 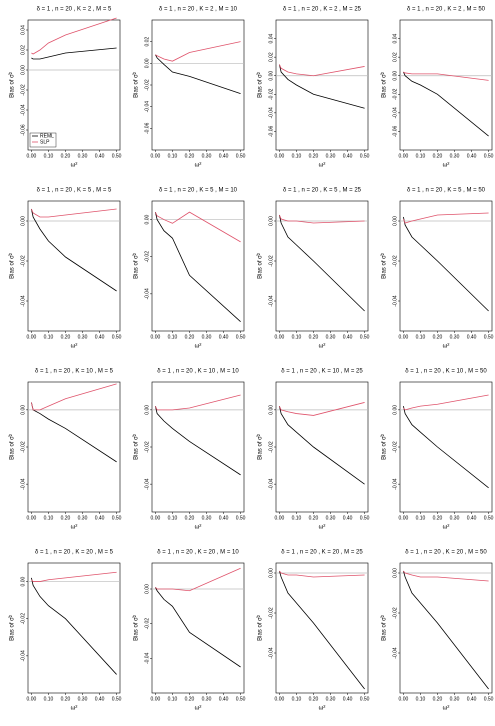 What do you see at coordinates (446, 10) in the screenshot?
I see `chart-title: δ = 1 , n = 20 , K = 2 , M = 50` at bounding box center [446, 10].